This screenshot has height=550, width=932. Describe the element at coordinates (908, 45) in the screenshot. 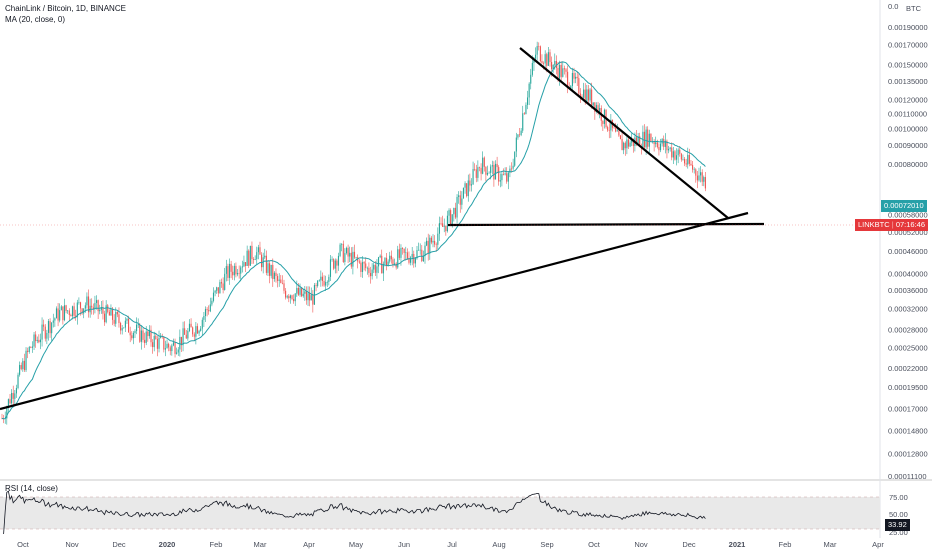

I see `y-tick-label: 0.00170000` at that location.